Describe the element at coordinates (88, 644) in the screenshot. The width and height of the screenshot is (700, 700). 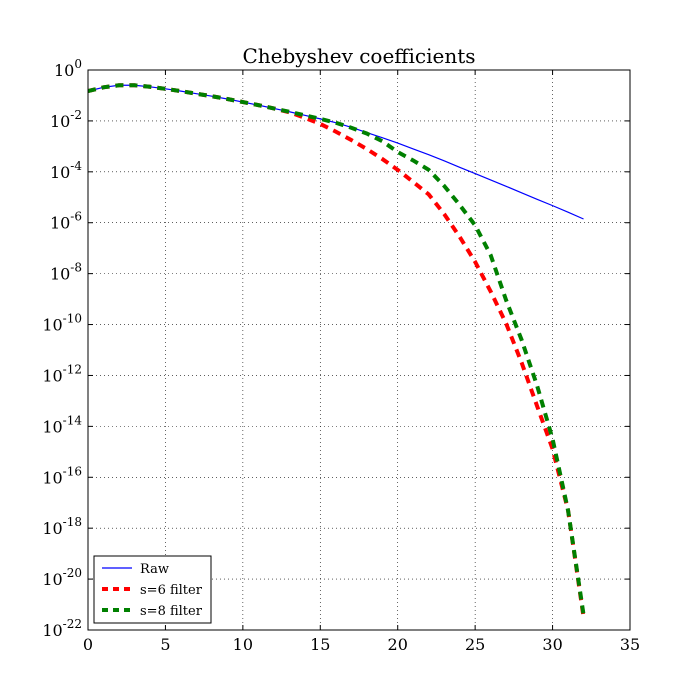
I see `x-tick-label: 0` at that location.